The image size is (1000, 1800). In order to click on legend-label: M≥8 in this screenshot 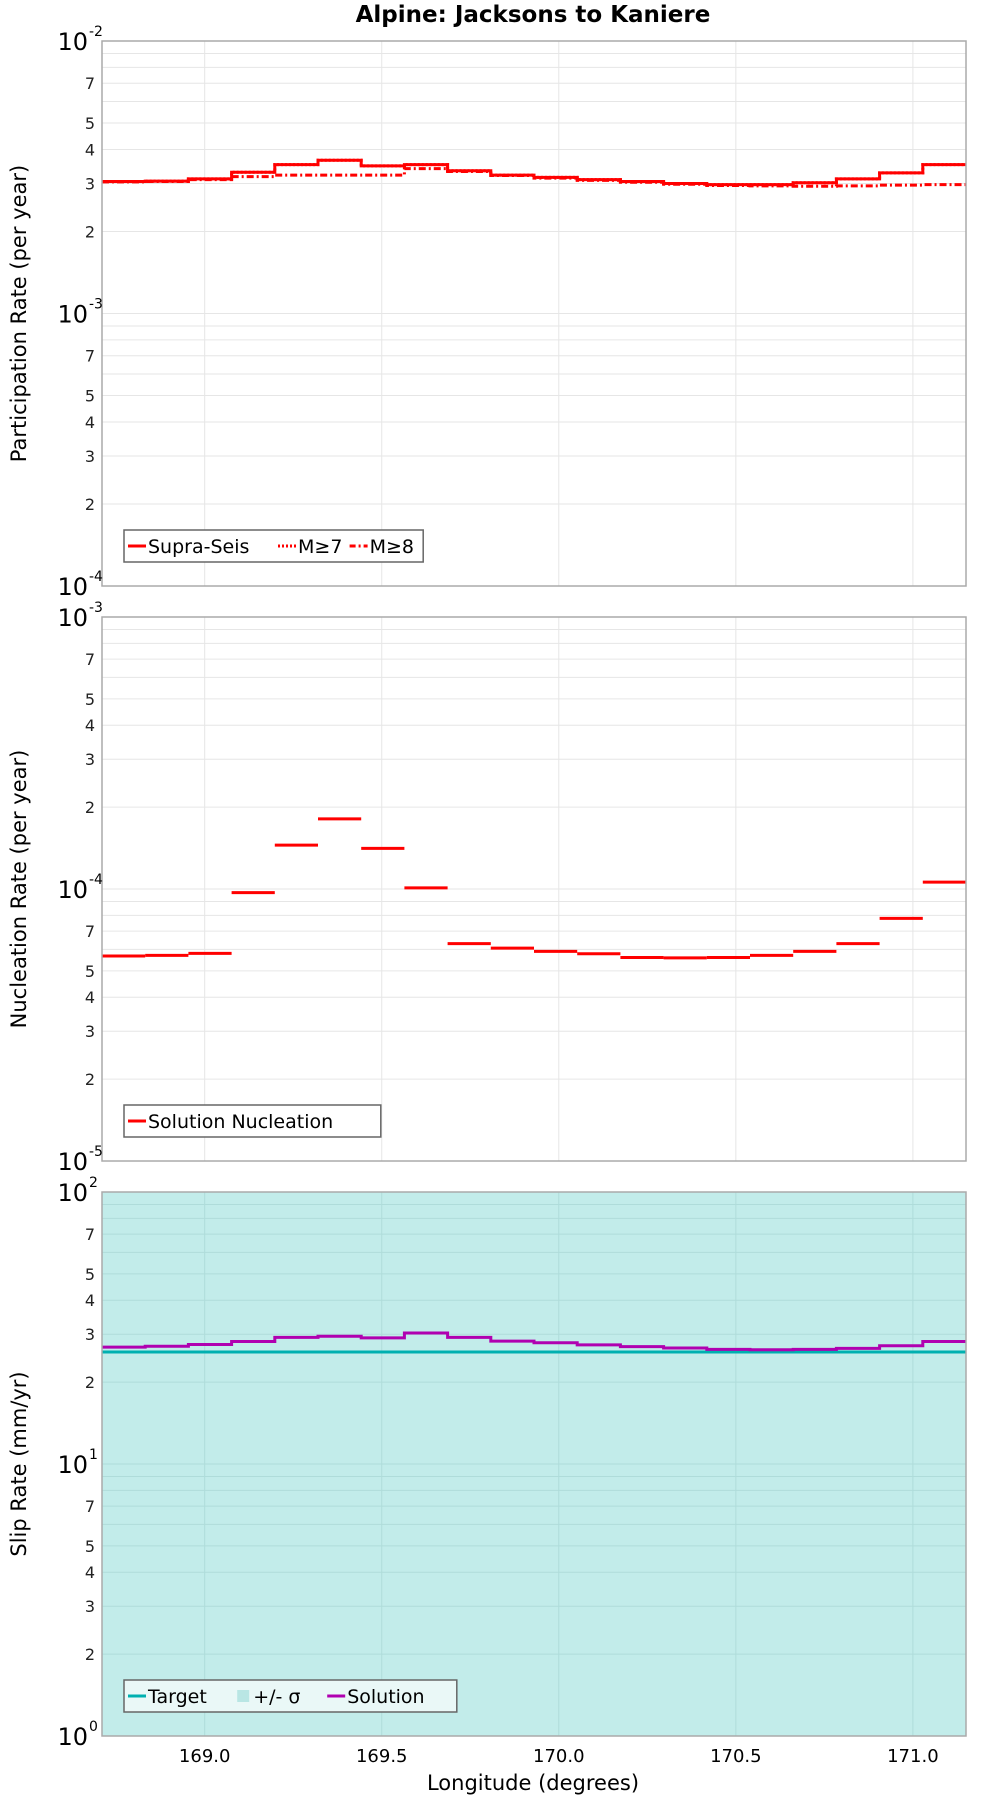, I will do `click(392, 547)`.